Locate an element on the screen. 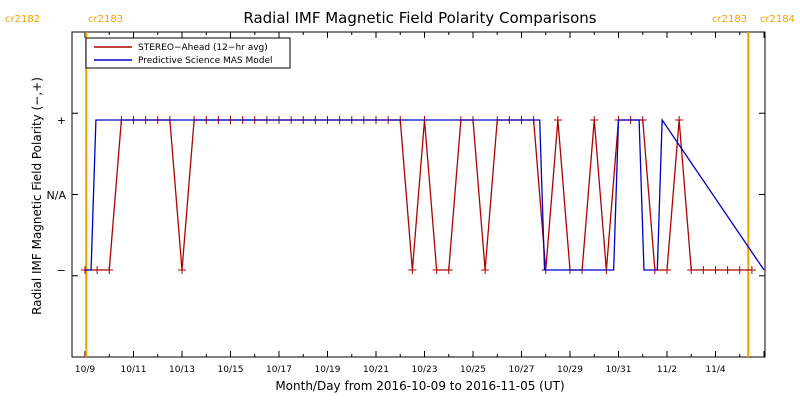  y-axis-label: Radial IMF Magnetic Field Polarity (−,+) is located at coordinates (37, 196).